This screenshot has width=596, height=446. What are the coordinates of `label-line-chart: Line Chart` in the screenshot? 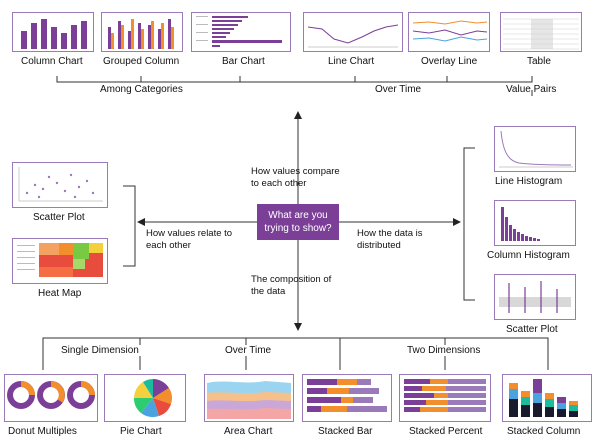 It's located at (351, 61).